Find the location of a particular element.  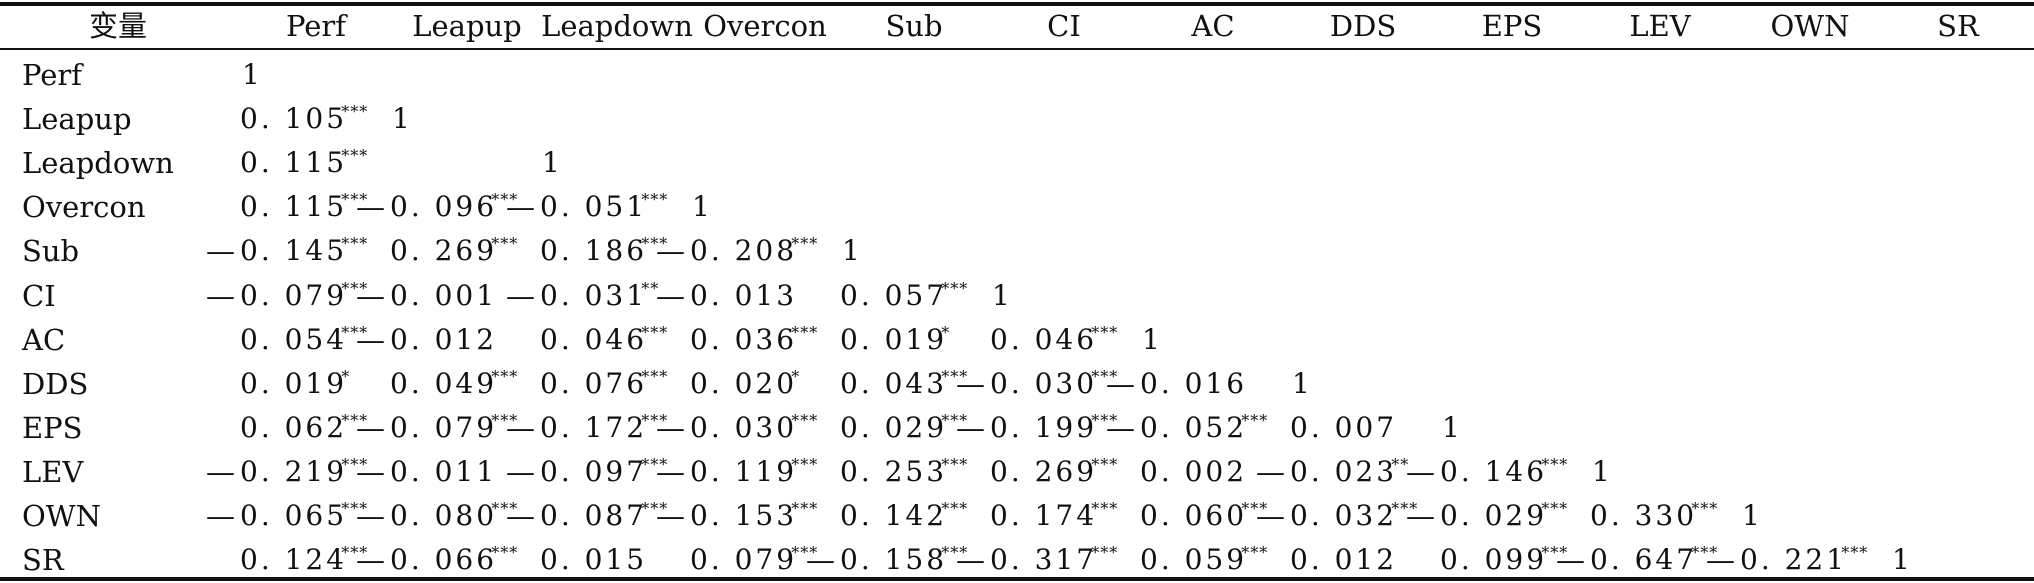

table-bottom-rule is located at coordinates (1017, 579).